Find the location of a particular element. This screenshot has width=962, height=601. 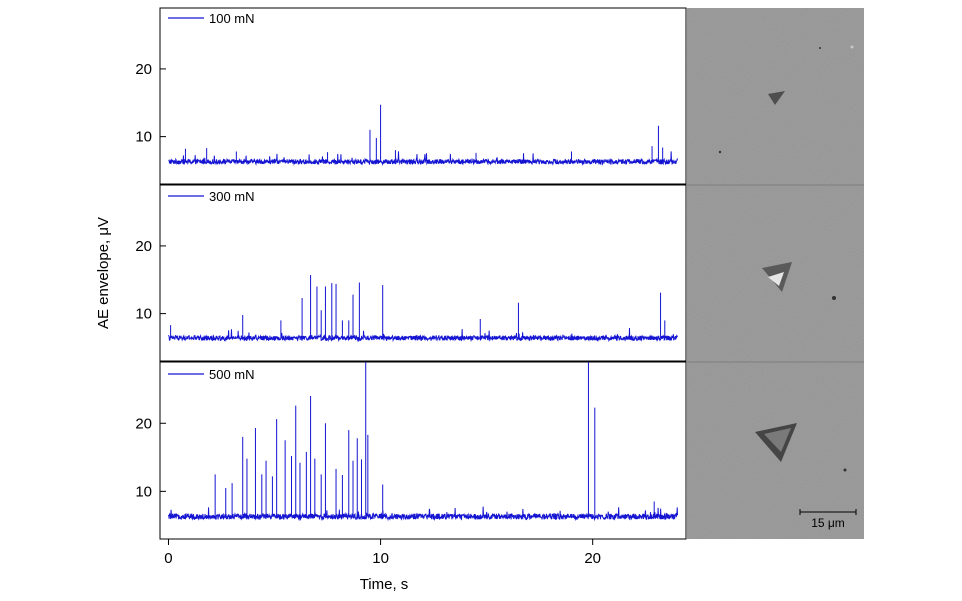

scale-bar: 15 μm is located at coordinates (828, 519).